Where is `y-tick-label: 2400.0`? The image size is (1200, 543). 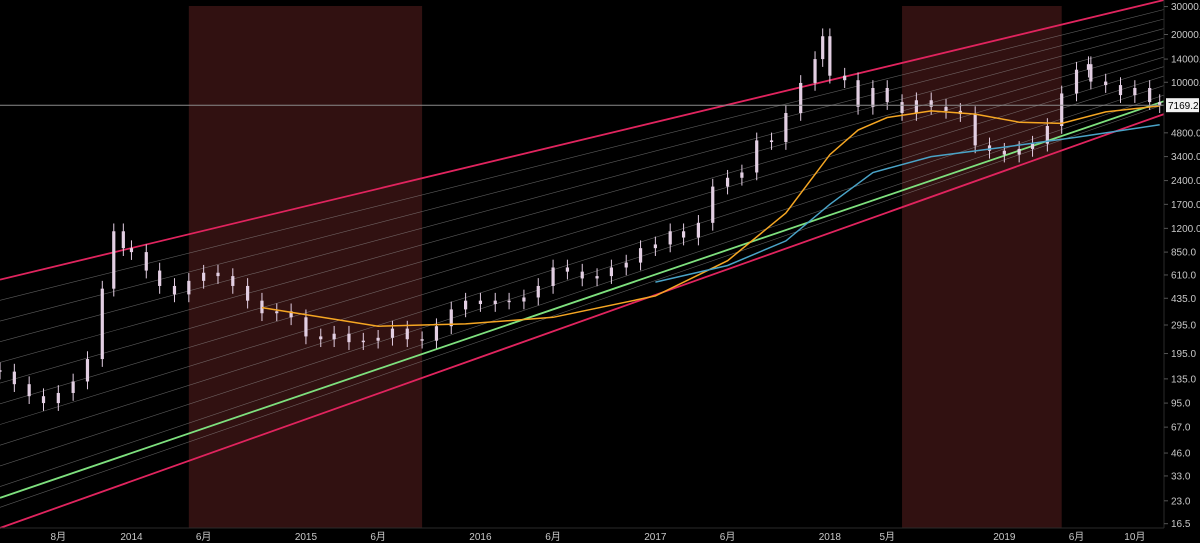
y-tick-label: 2400.0 is located at coordinates (1185, 181).